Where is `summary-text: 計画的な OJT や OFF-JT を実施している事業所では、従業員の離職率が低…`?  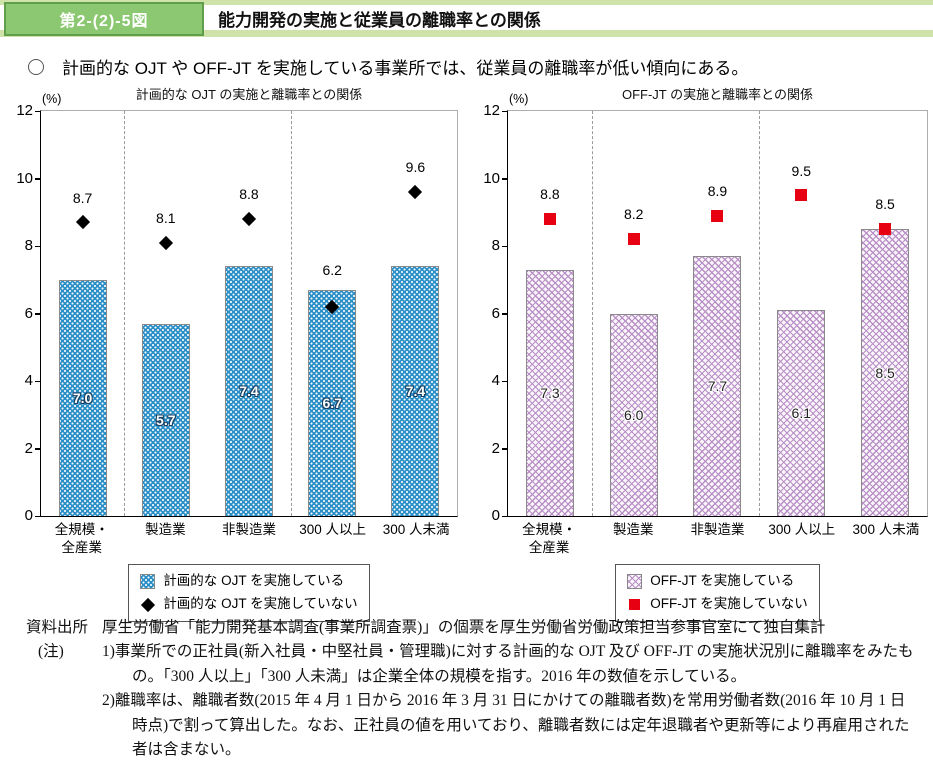 summary-text: 計画的な OJT や OFF-JT を実施している事業所では、従業員の離職率が低… is located at coordinates (405, 68).